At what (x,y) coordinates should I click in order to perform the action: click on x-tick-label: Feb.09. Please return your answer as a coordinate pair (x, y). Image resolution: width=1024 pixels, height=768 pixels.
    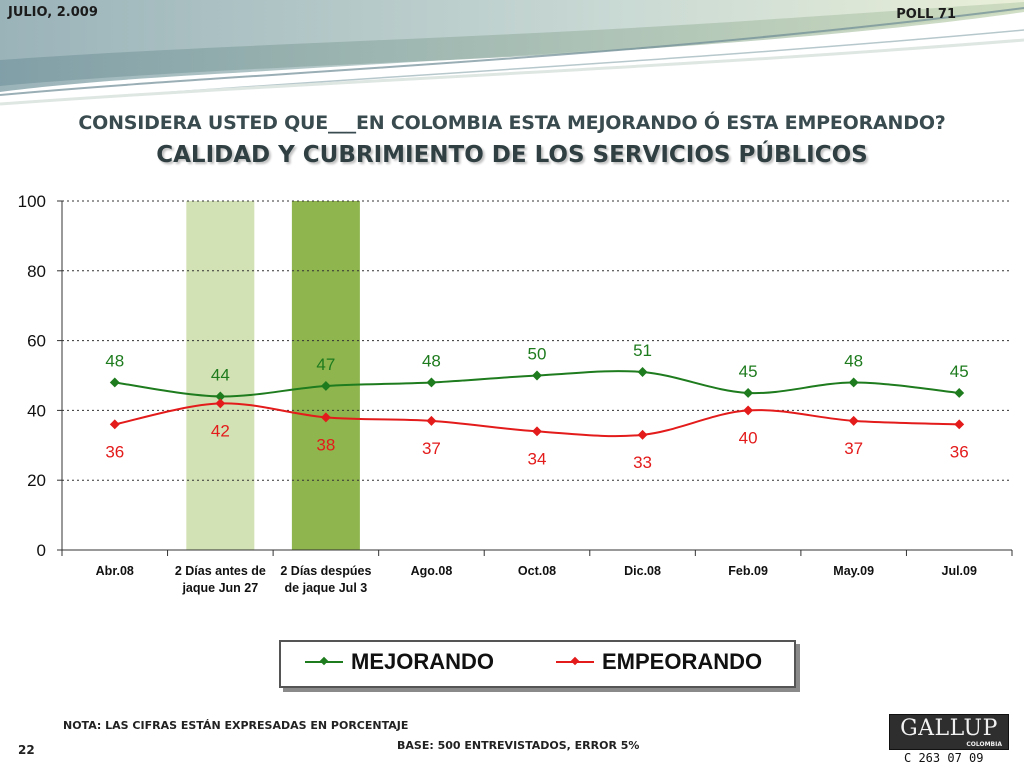
    Looking at the image, I should click on (748, 571).